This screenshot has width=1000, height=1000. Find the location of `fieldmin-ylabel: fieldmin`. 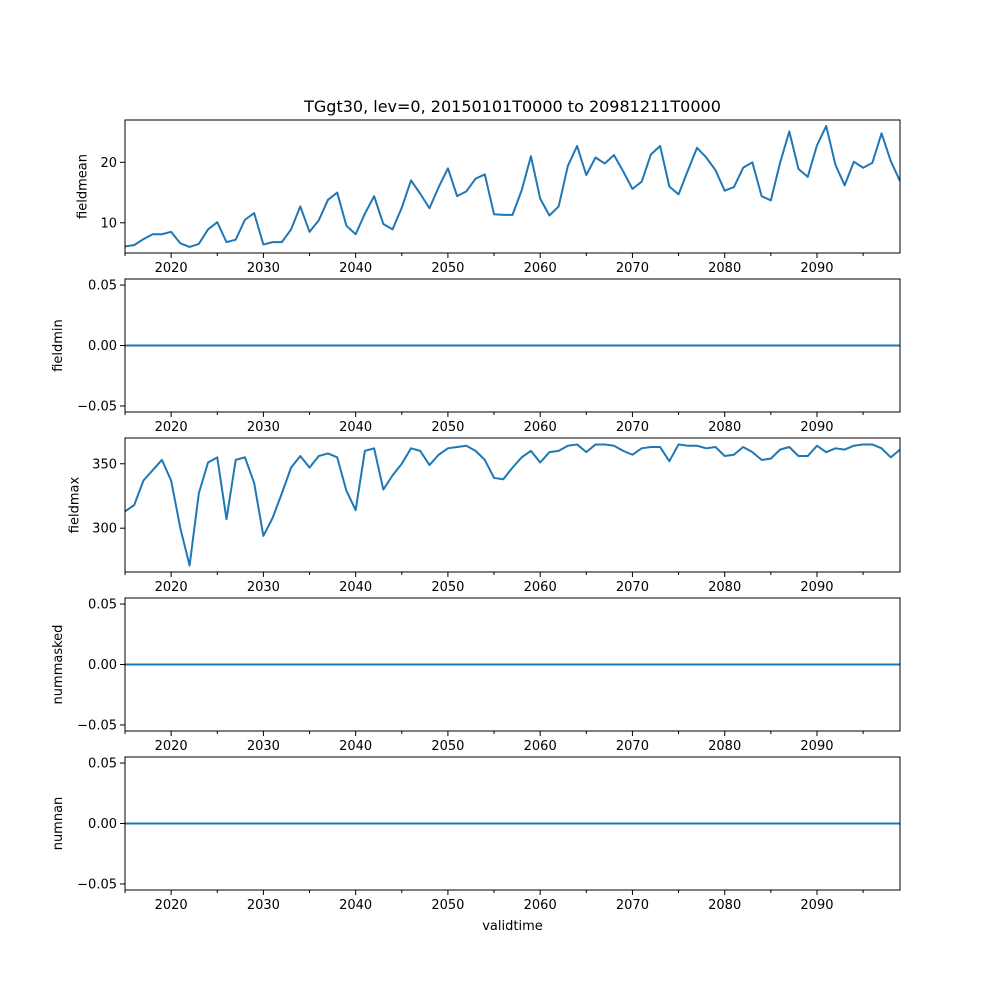

fieldmin-ylabel: fieldmin is located at coordinates (58, 345).